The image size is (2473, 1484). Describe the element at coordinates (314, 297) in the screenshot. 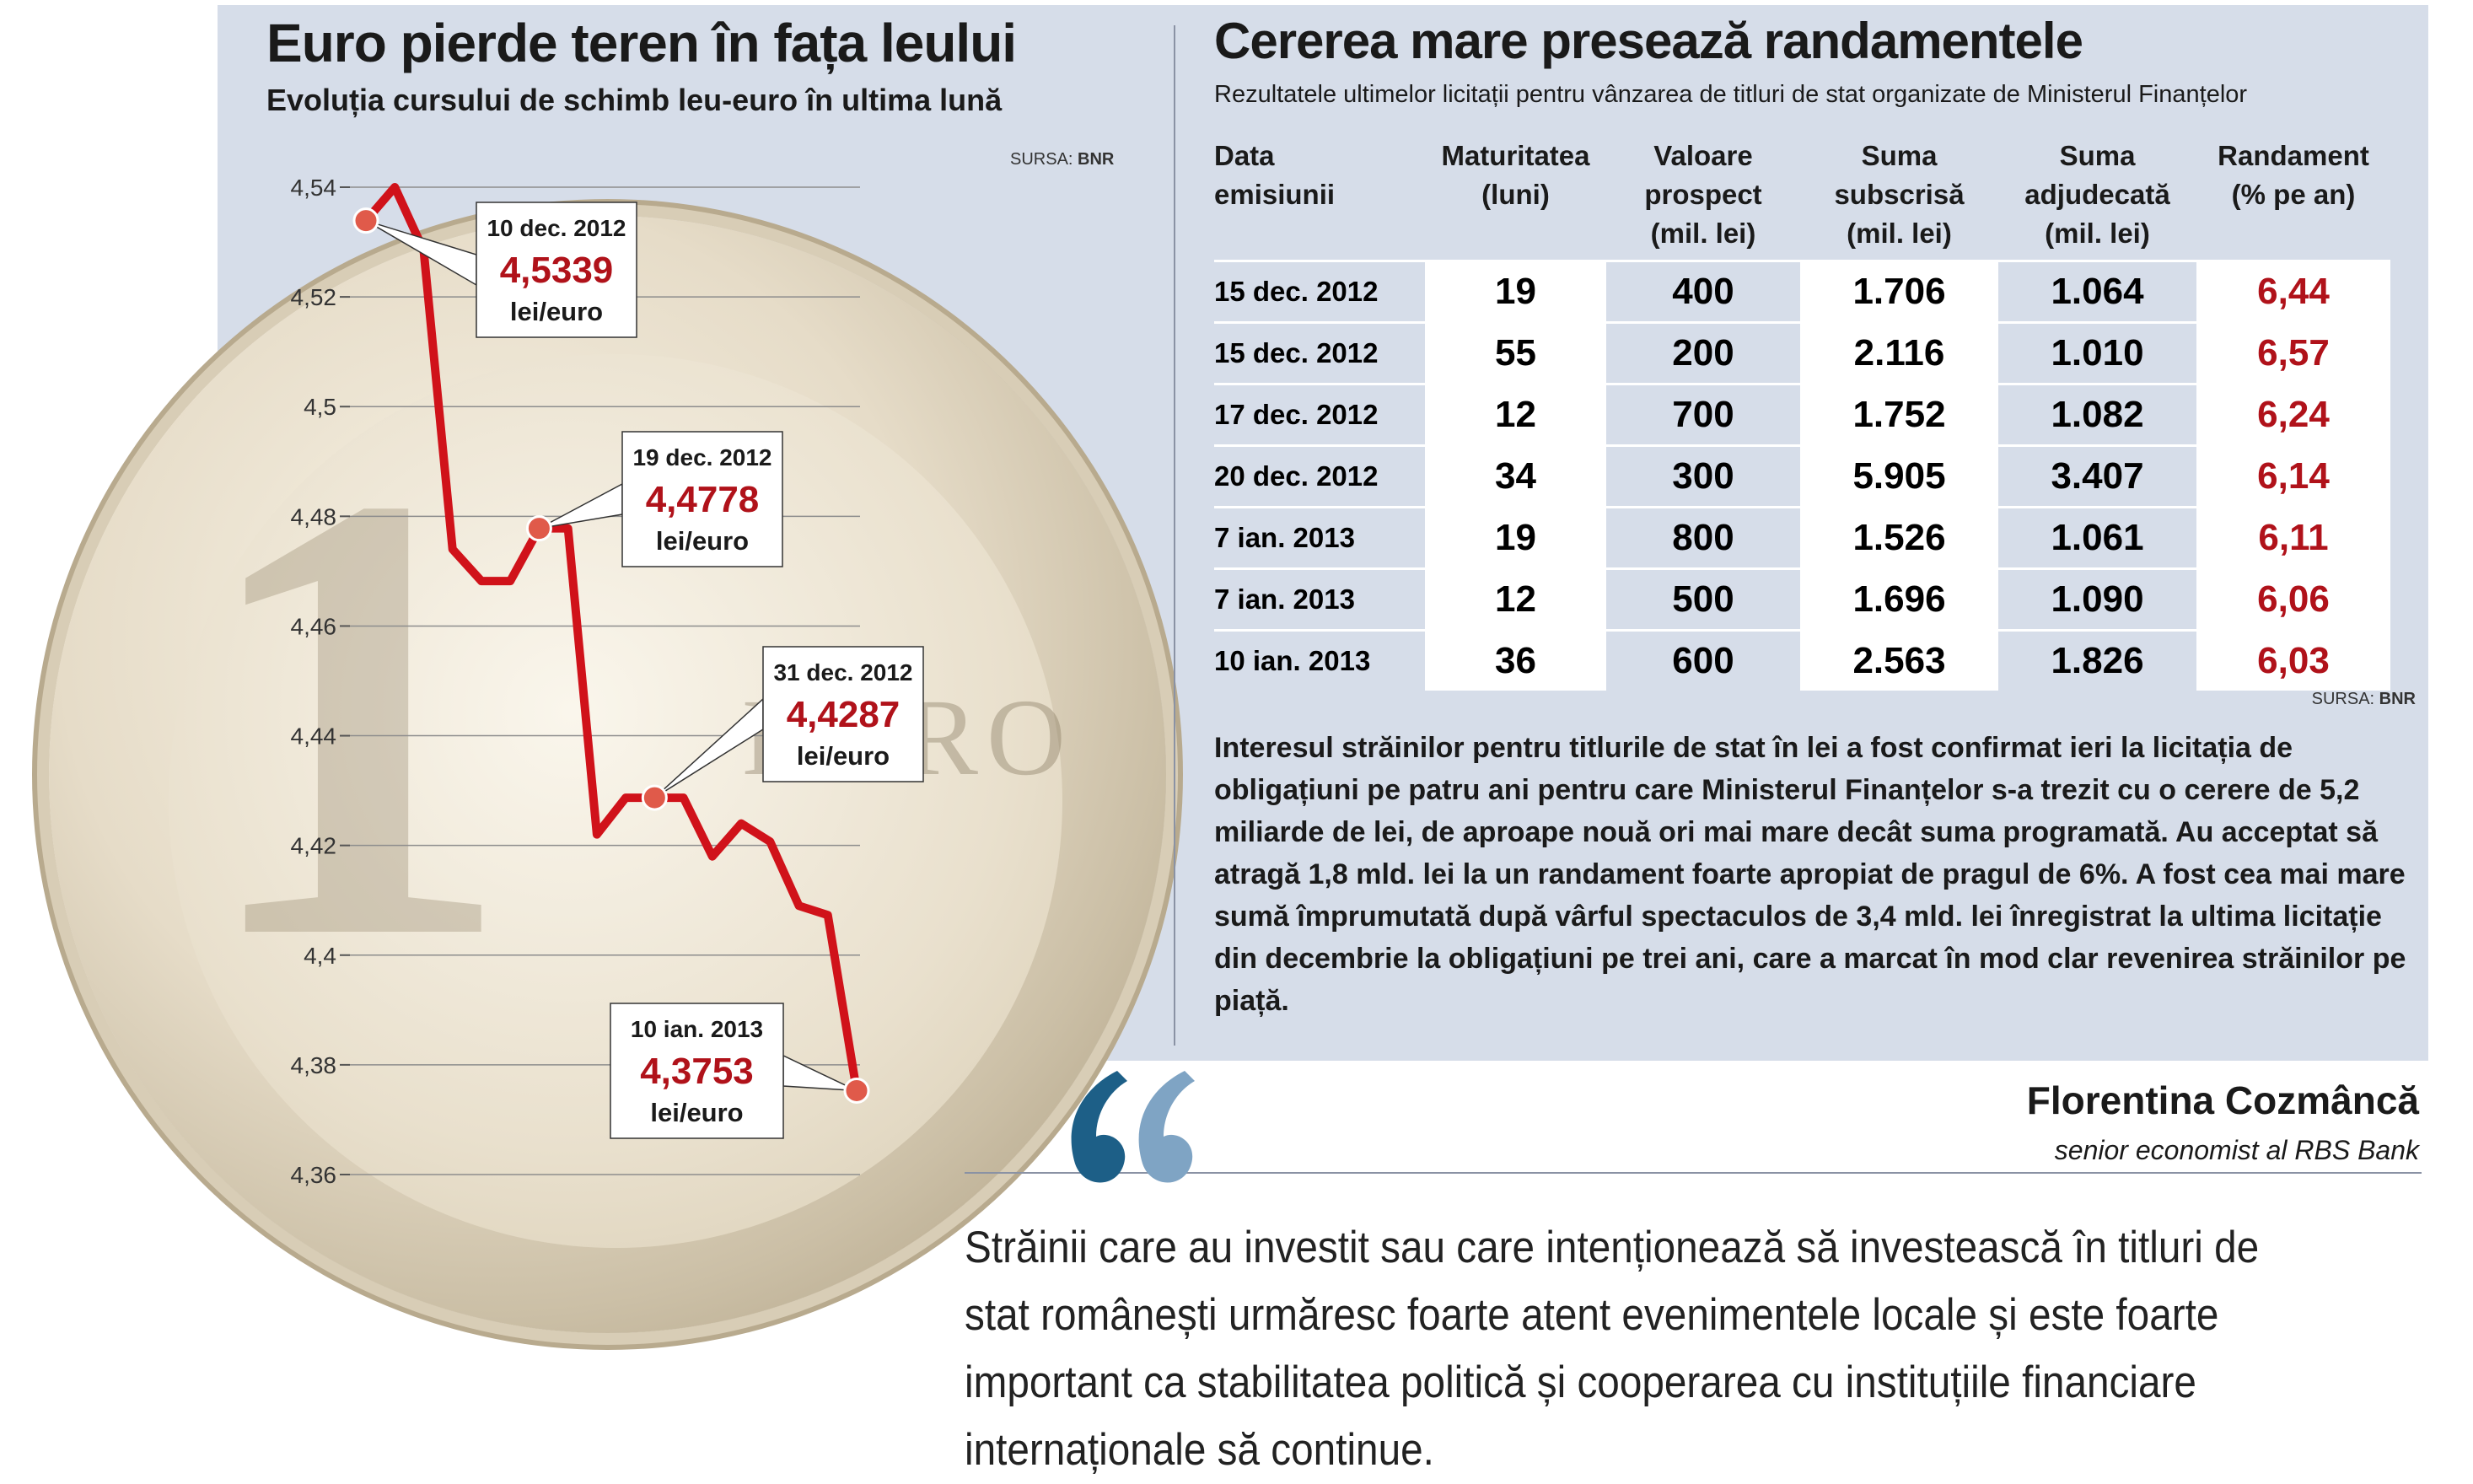

I see `y-tick-label: 4,52` at that location.